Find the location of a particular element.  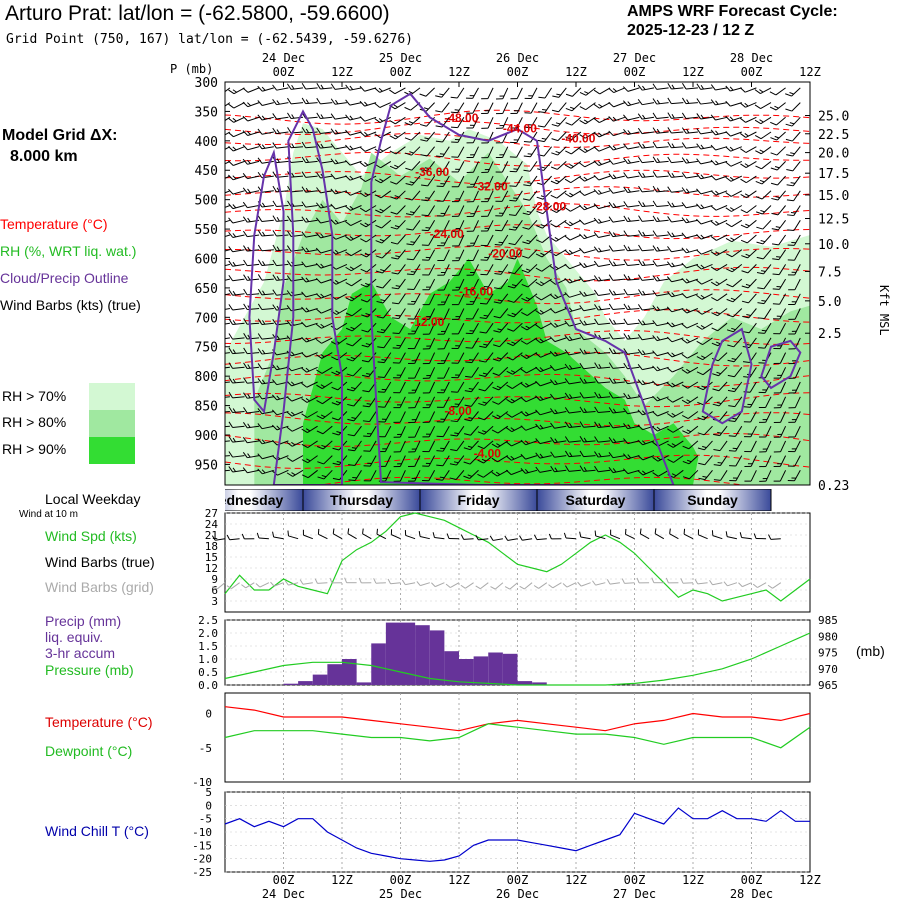

pressure-tick-label: 800 is located at coordinates (206, 377).